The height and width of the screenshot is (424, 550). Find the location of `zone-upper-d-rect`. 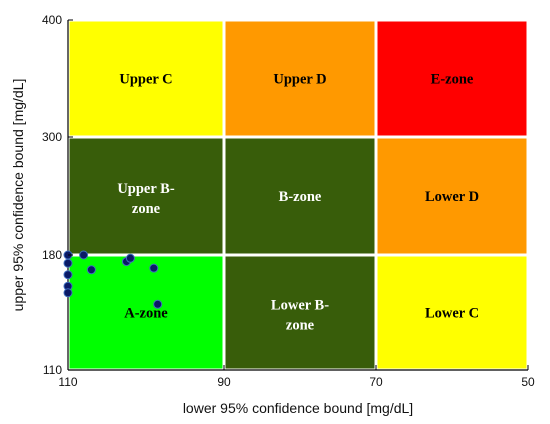

zone-upper-d-rect is located at coordinates (300, 78).